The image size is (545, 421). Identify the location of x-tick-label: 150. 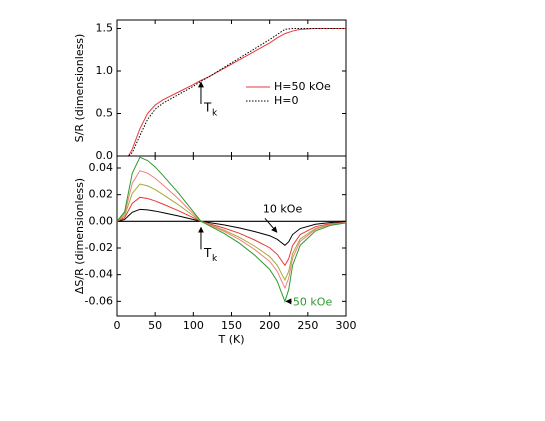
(231, 325).